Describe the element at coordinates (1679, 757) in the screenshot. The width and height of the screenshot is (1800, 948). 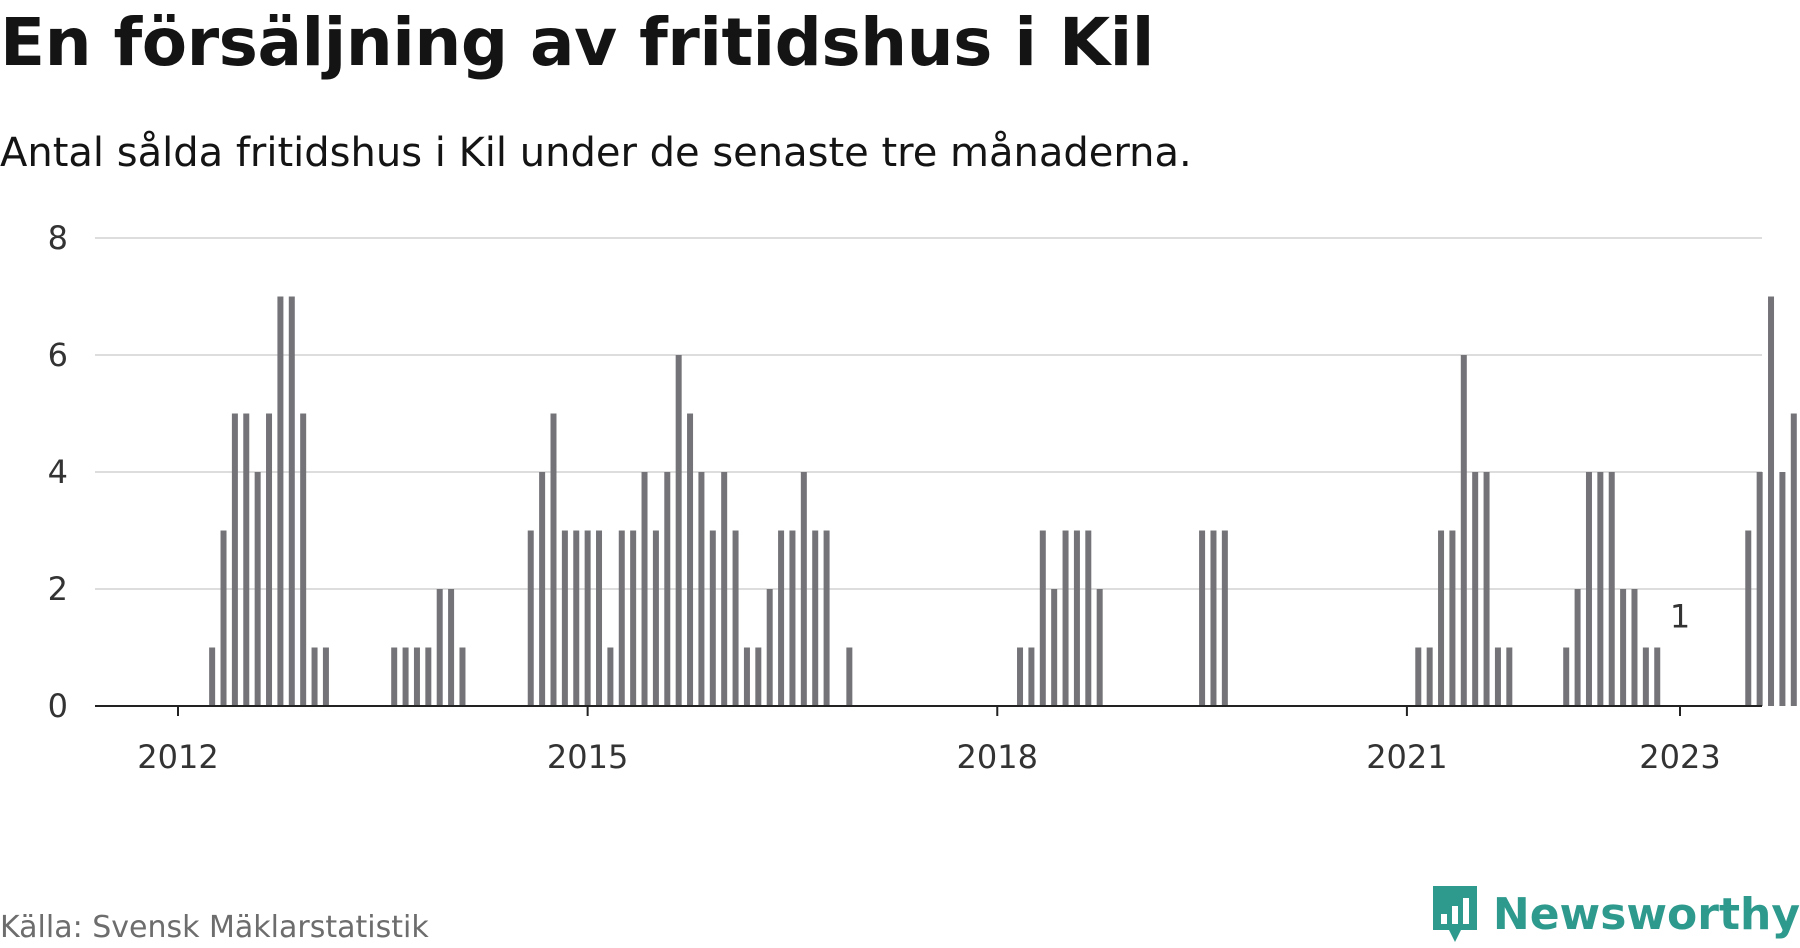
I see `x-tick-label: 2023` at that location.